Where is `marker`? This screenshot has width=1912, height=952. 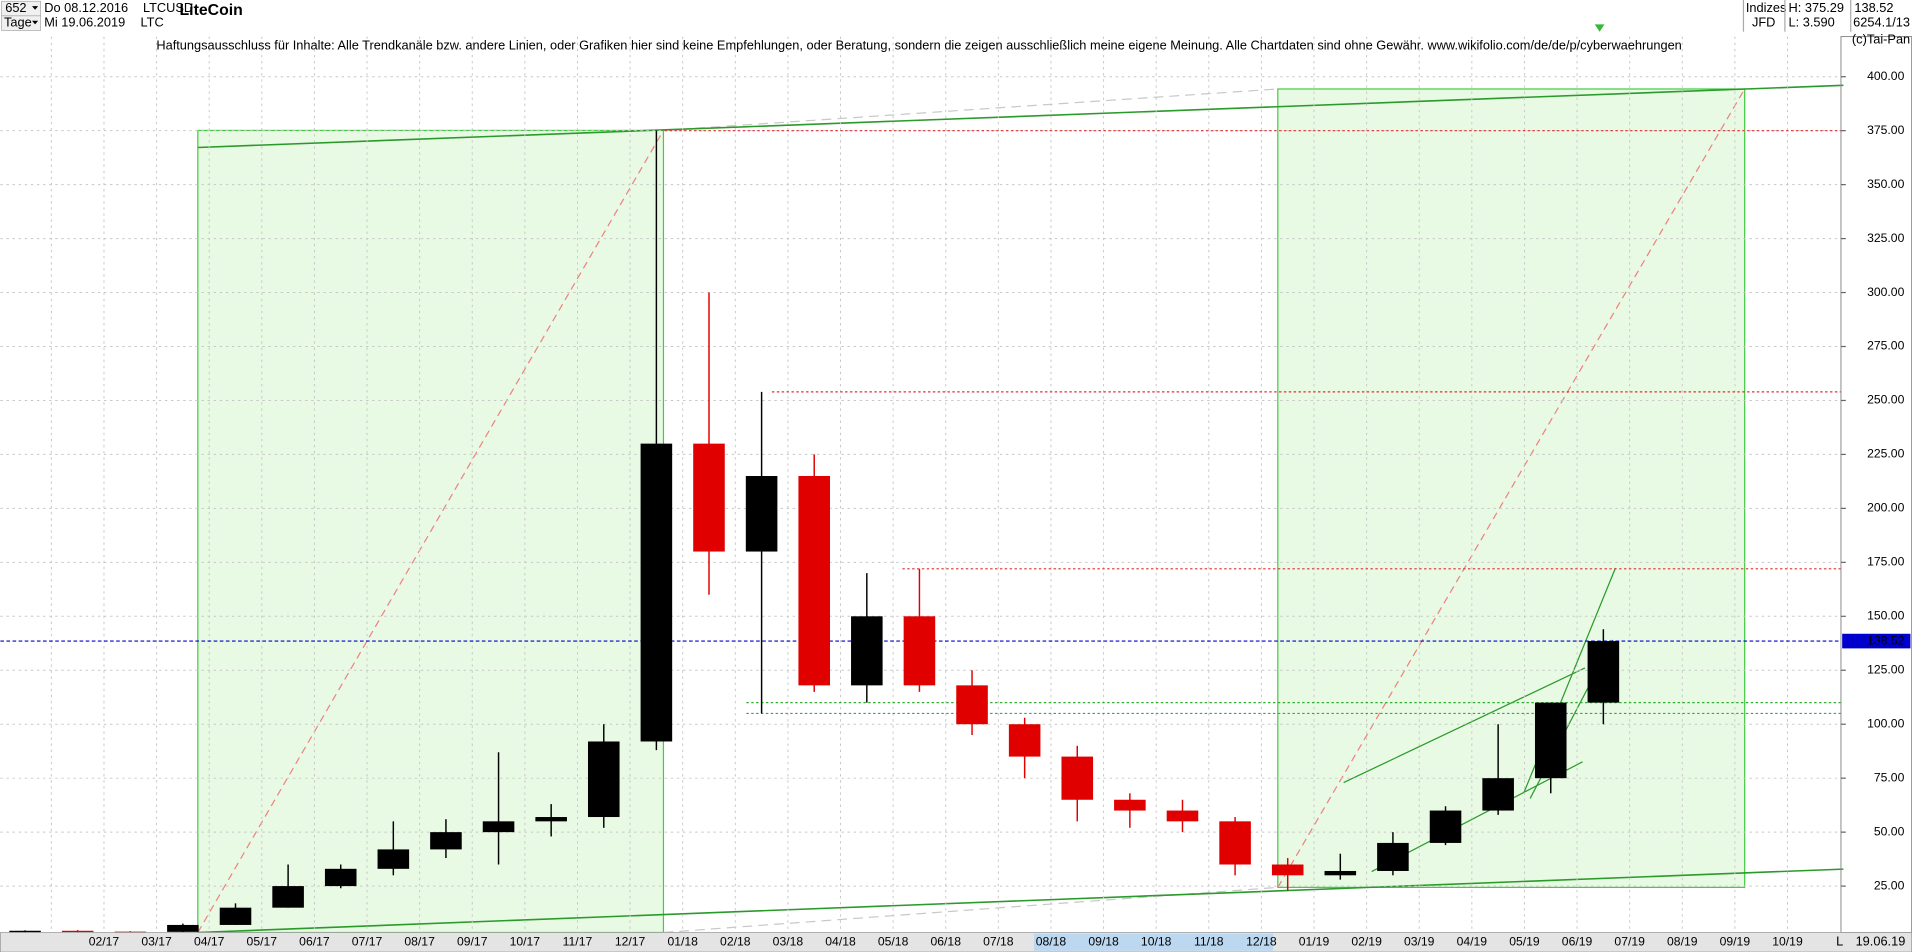
marker is located at coordinates (1599, 28).